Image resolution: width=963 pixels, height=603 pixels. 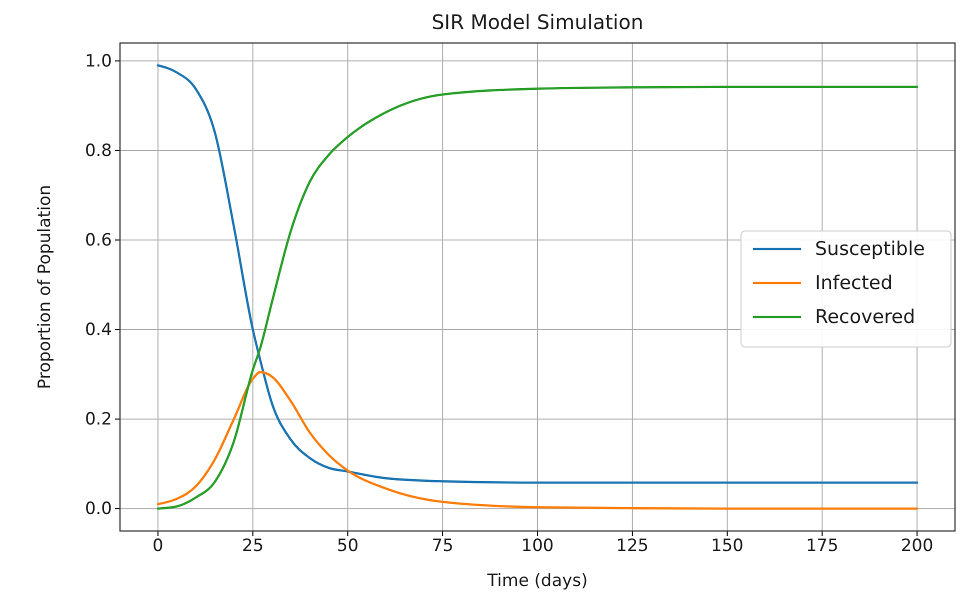 I want to click on y-tick-label: 0.2, so click(x=98, y=420).